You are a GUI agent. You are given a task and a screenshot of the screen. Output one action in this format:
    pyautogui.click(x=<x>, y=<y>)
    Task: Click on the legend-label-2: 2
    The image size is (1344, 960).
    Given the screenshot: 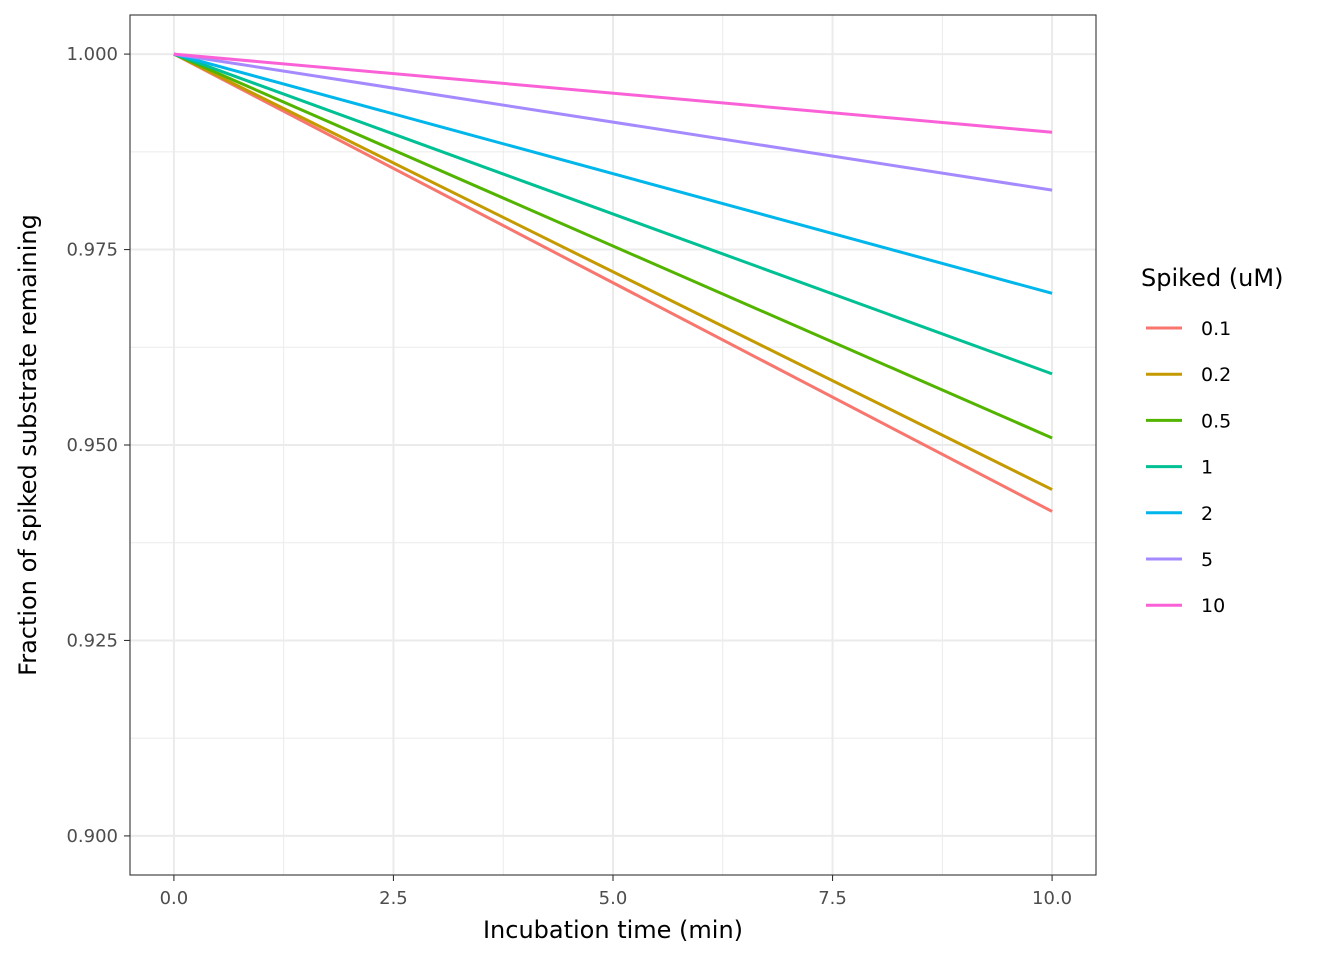 What is the action you would take?
    pyautogui.click(x=1207, y=514)
    